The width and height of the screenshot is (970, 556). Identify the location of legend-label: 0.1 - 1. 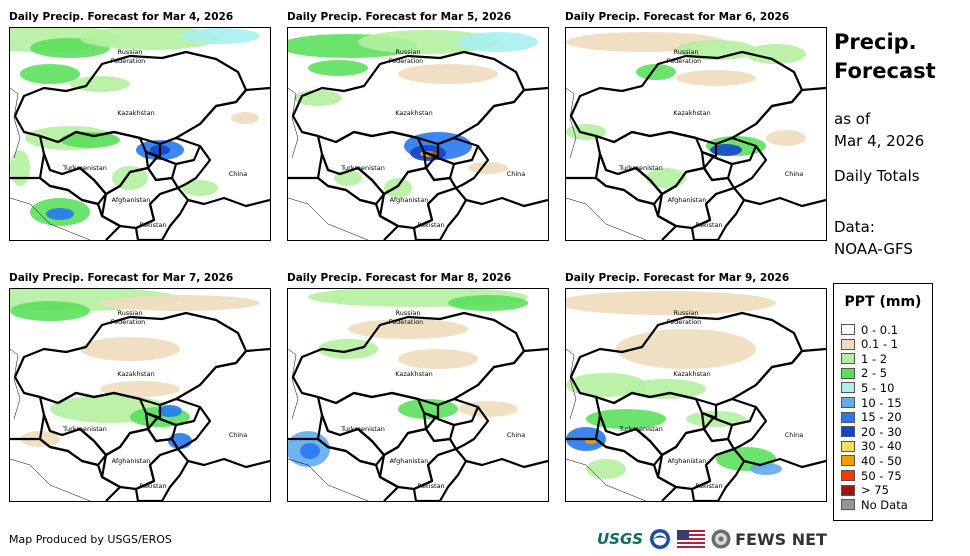
(880, 344).